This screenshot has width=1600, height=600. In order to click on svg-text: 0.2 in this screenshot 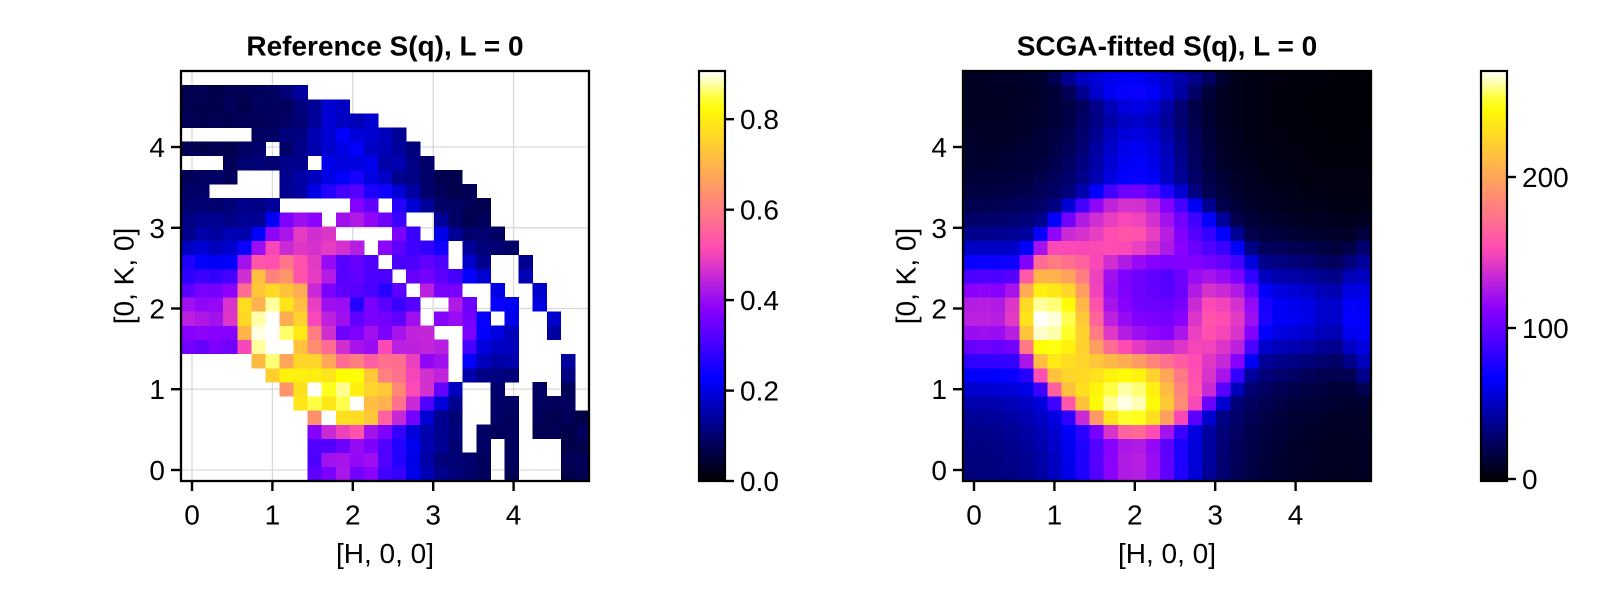, I will do `click(759, 391)`.